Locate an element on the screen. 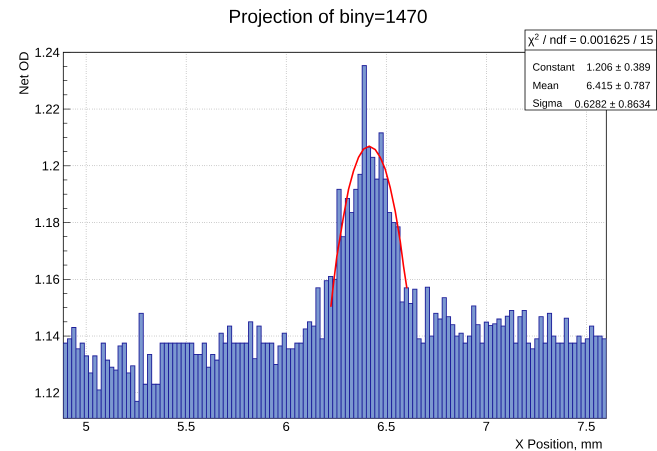 The image size is (657, 451). y-tick-label: 1.14 is located at coordinates (47, 336).